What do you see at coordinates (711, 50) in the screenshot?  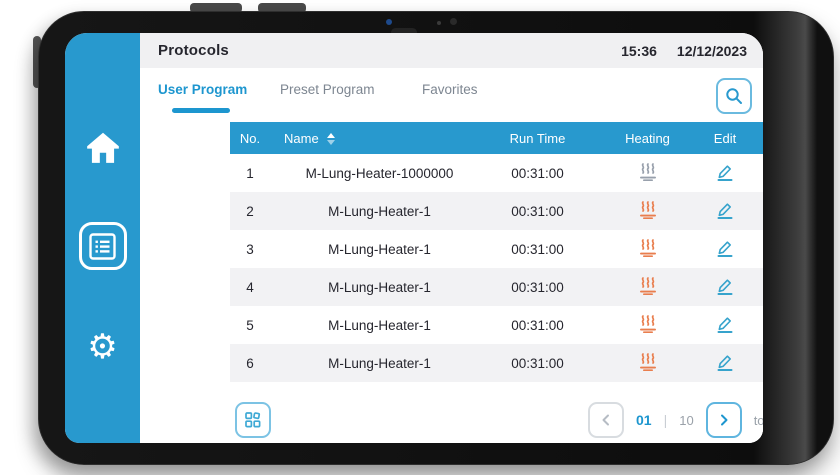 I see `date-label: 12/12/2023` at bounding box center [711, 50].